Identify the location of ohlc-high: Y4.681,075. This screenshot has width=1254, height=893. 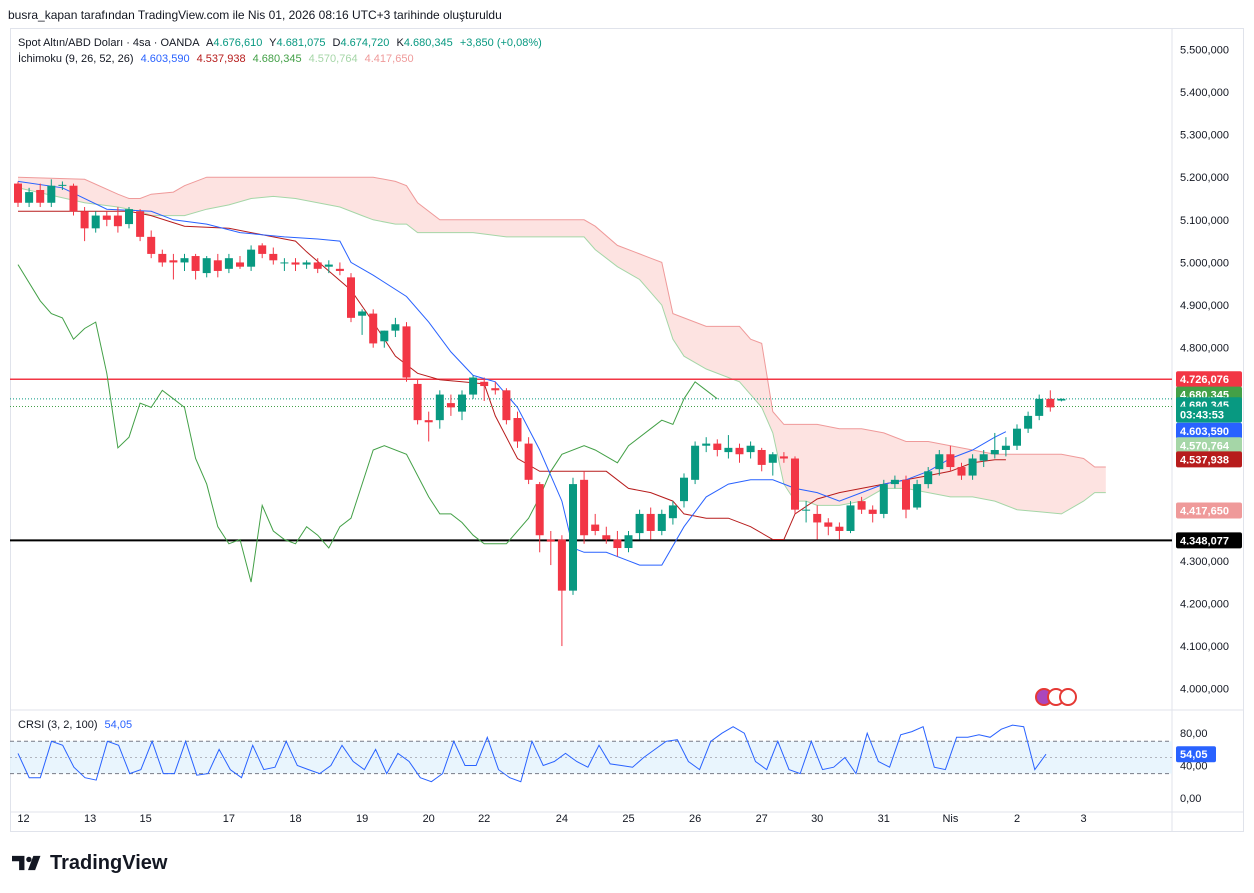
(297, 43).